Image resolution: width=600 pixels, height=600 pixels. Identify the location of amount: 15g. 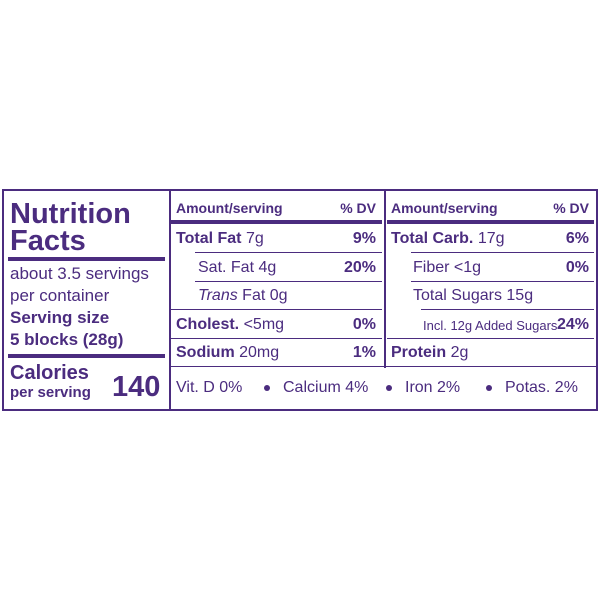
(520, 295).